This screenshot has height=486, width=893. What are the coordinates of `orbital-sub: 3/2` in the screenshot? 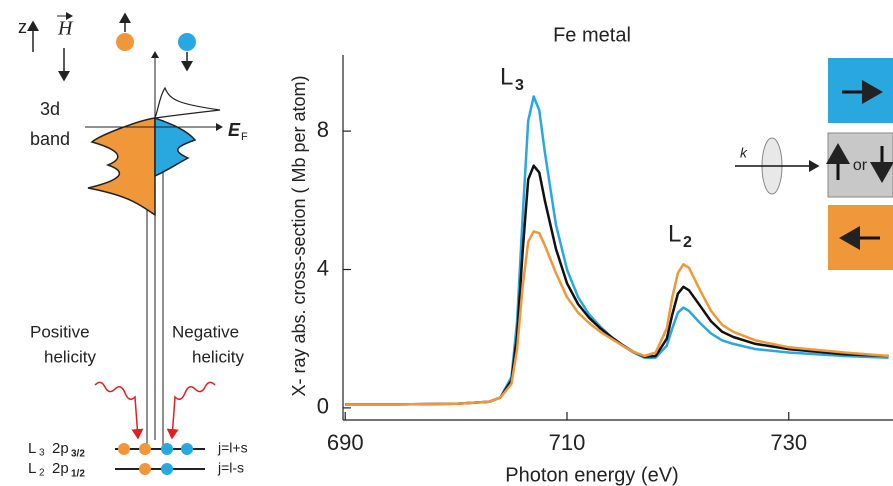 It's located at (78, 454).